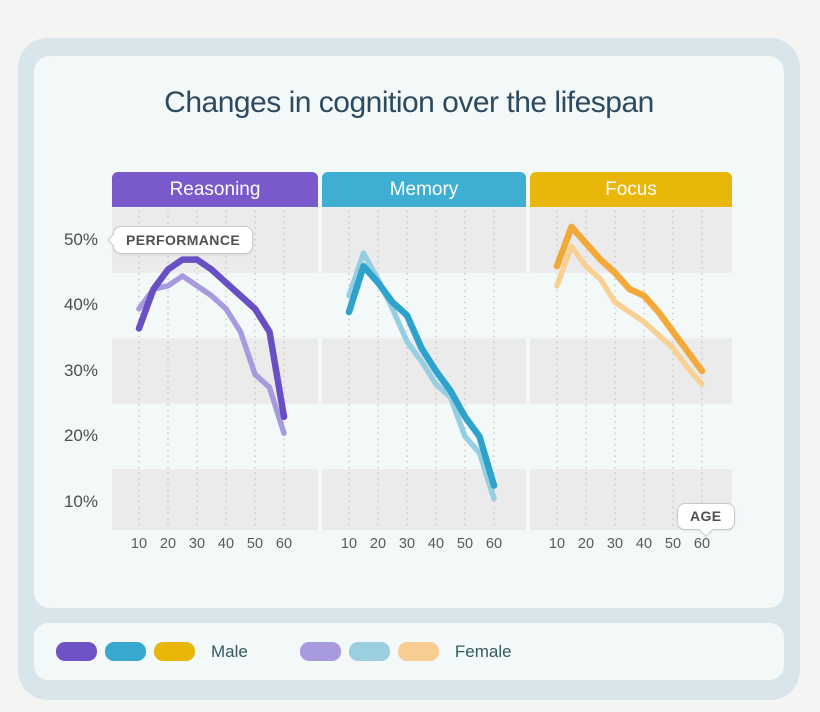  Describe the element at coordinates (494, 544) in the screenshot. I see `x-tick-memory-60: 60` at that location.